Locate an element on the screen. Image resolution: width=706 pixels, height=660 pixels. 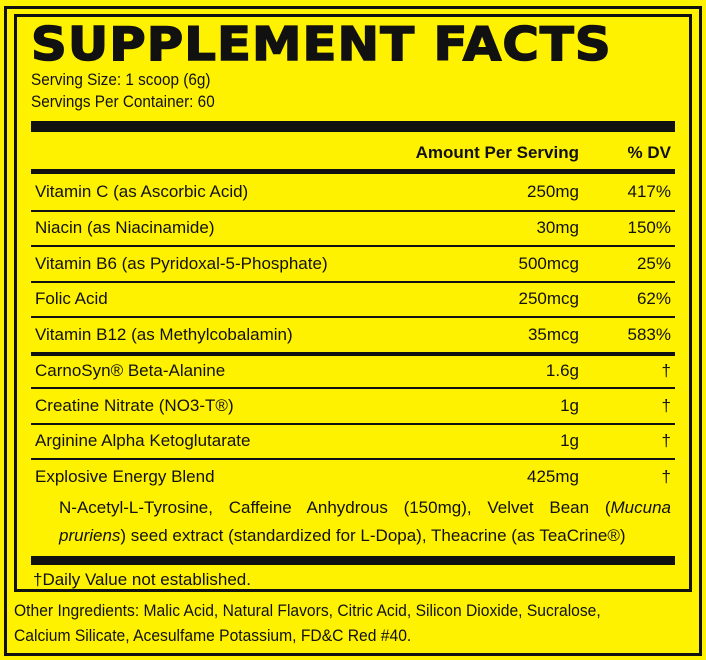
nutrient-dv: 583% is located at coordinates (649, 334).